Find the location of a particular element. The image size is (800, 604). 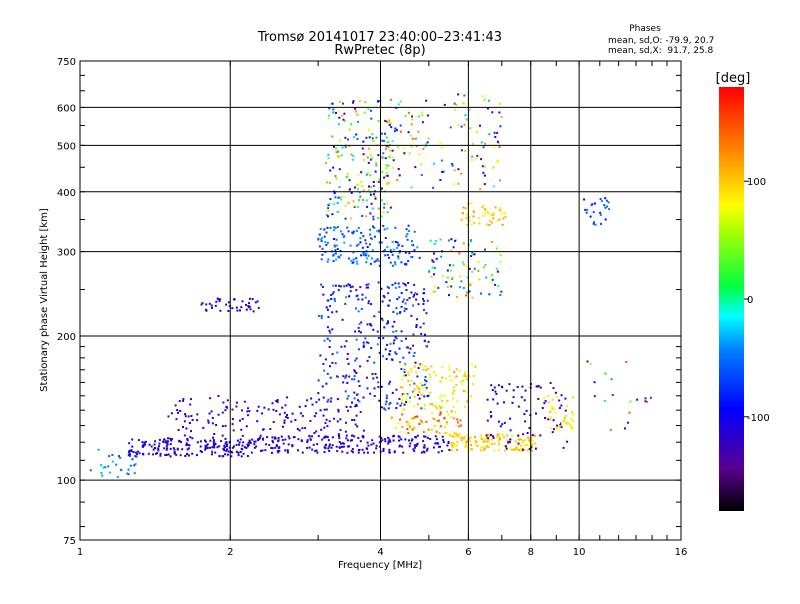

info-line-x: mean, sd,X: 91.7, 25.8 is located at coordinates (661, 51).